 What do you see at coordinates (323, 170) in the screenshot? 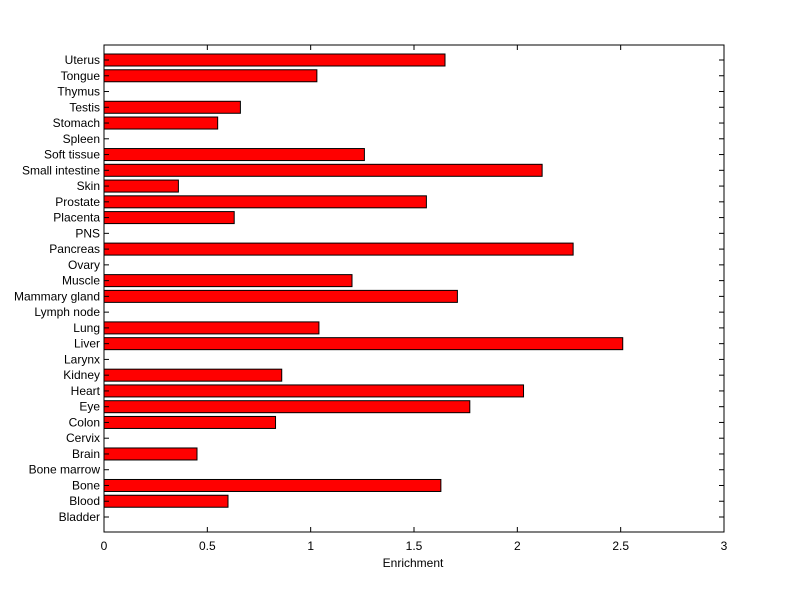
I see `bar-small-intestine` at bounding box center [323, 170].